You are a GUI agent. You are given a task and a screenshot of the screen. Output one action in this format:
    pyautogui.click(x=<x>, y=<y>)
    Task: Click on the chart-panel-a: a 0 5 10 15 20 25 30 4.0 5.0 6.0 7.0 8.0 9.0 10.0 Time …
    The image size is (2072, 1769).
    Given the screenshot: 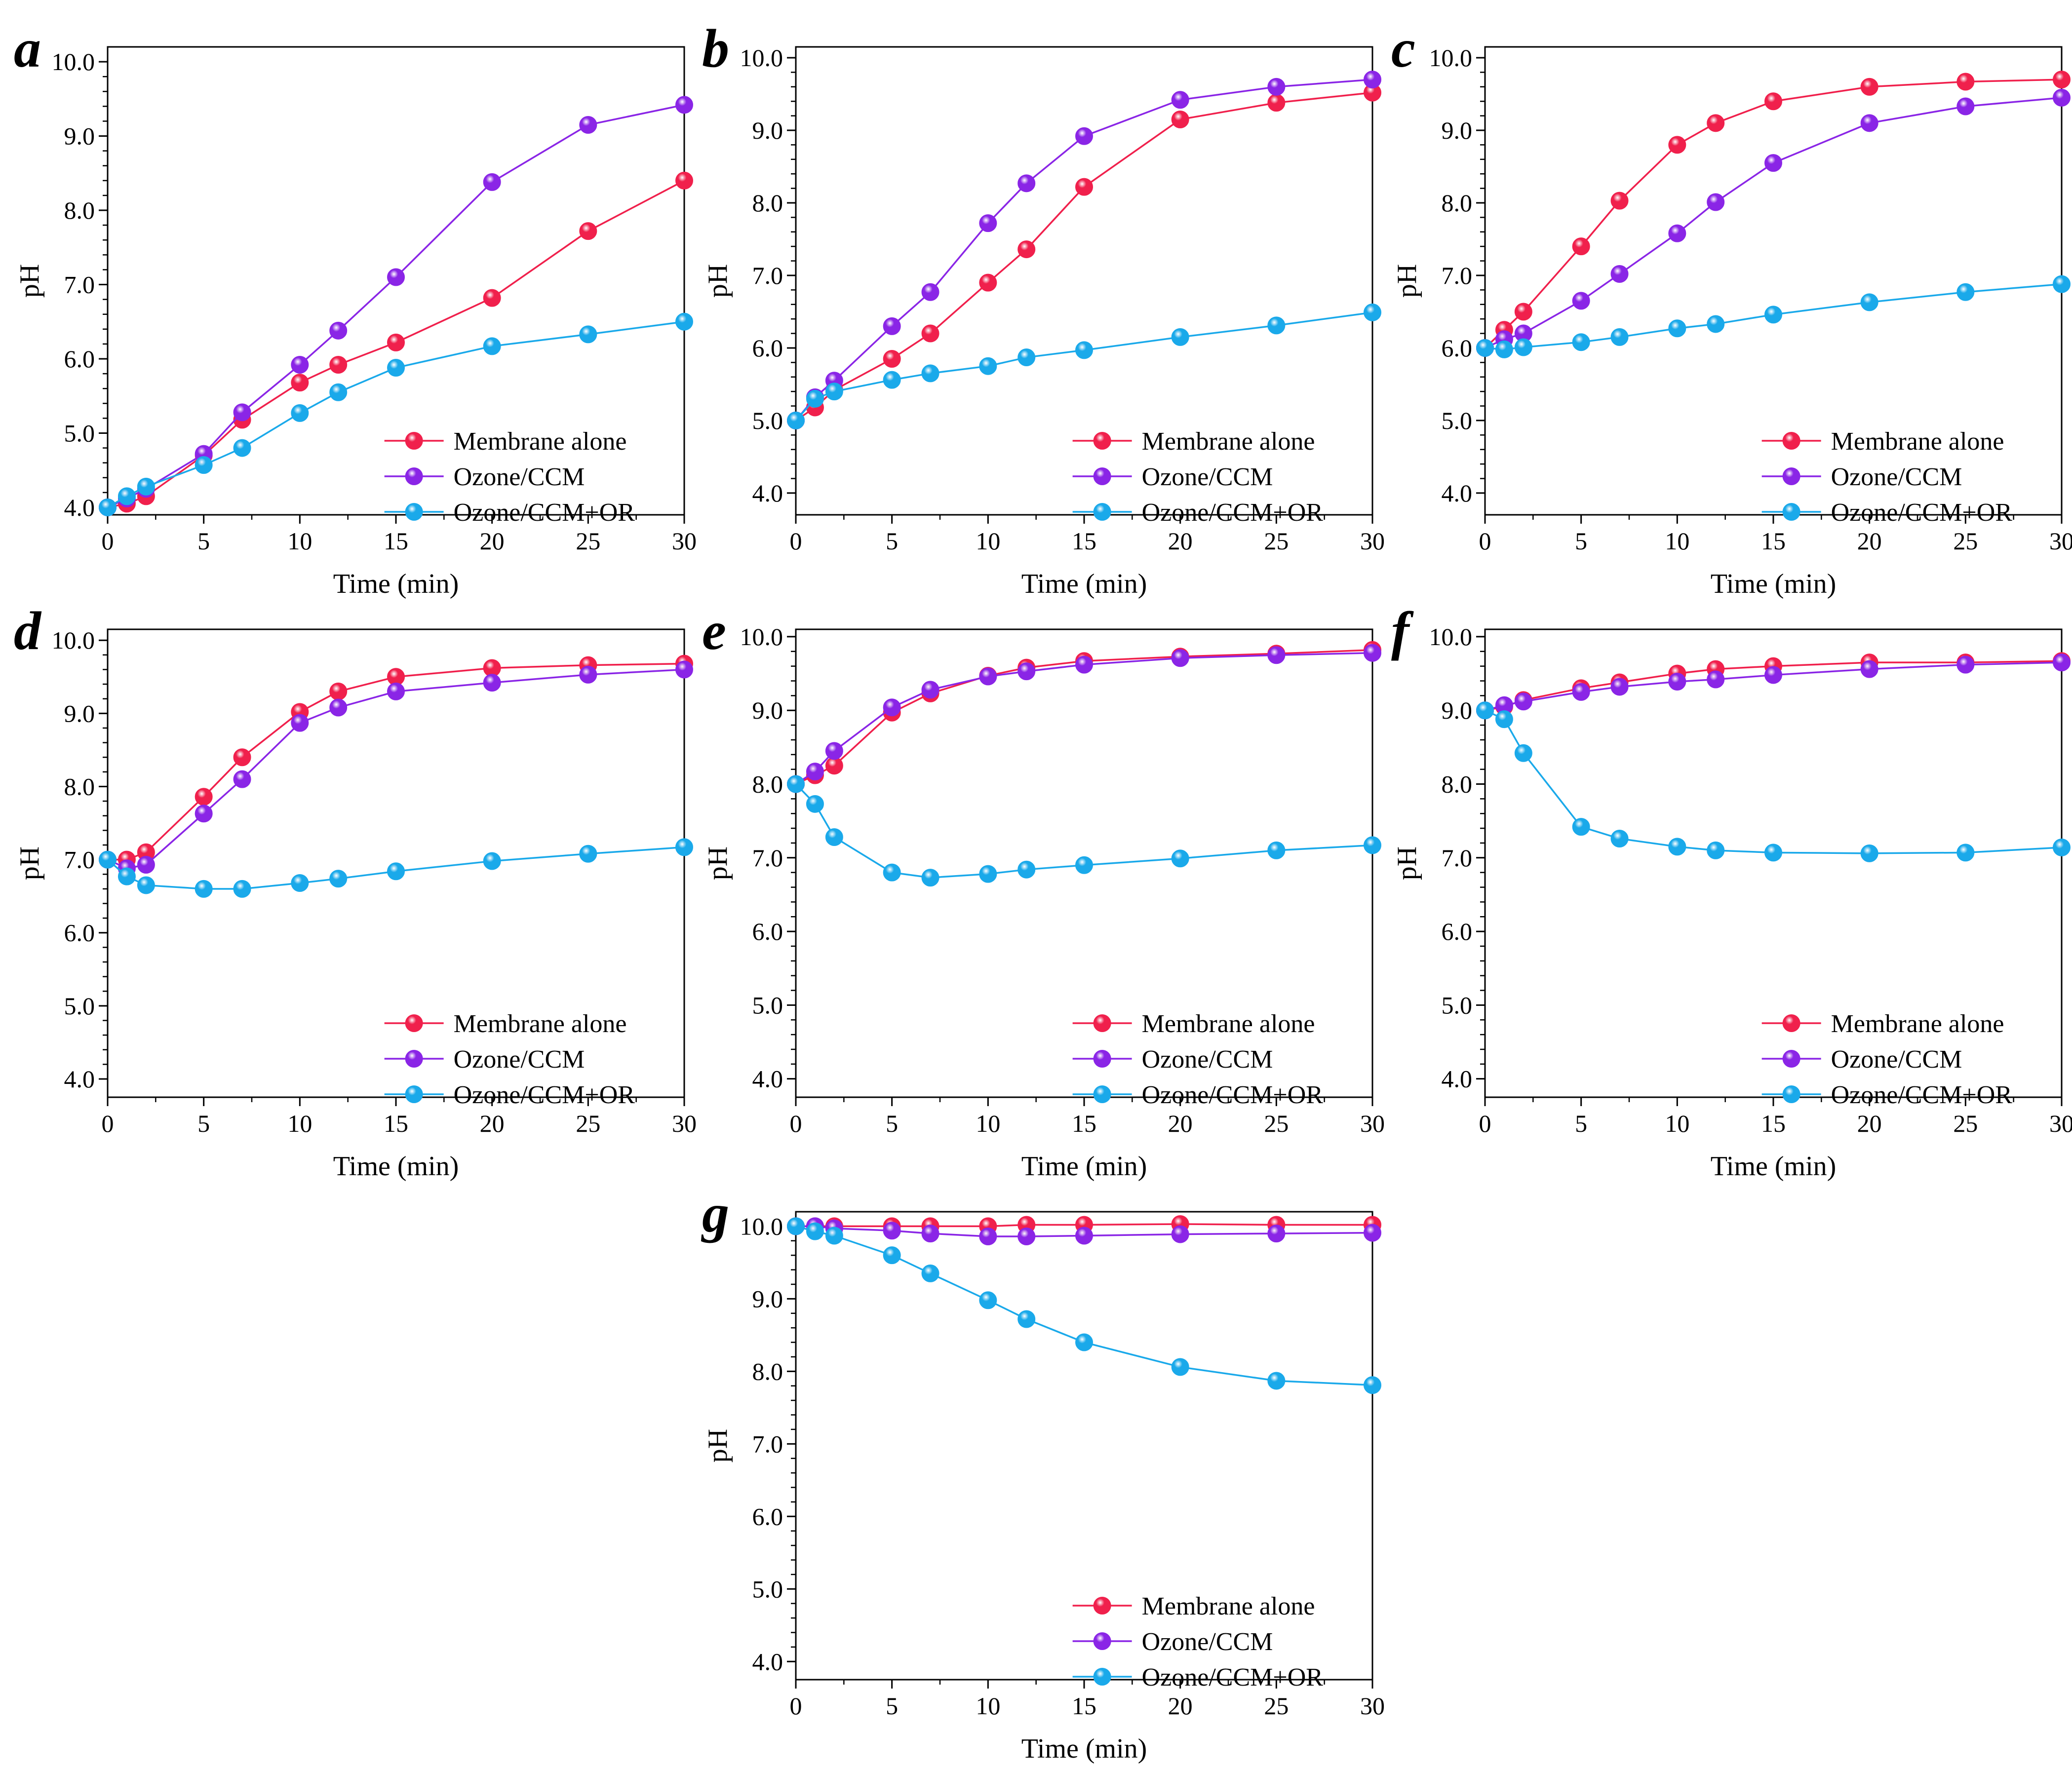 What is the action you would take?
    pyautogui.click(x=355, y=308)
    